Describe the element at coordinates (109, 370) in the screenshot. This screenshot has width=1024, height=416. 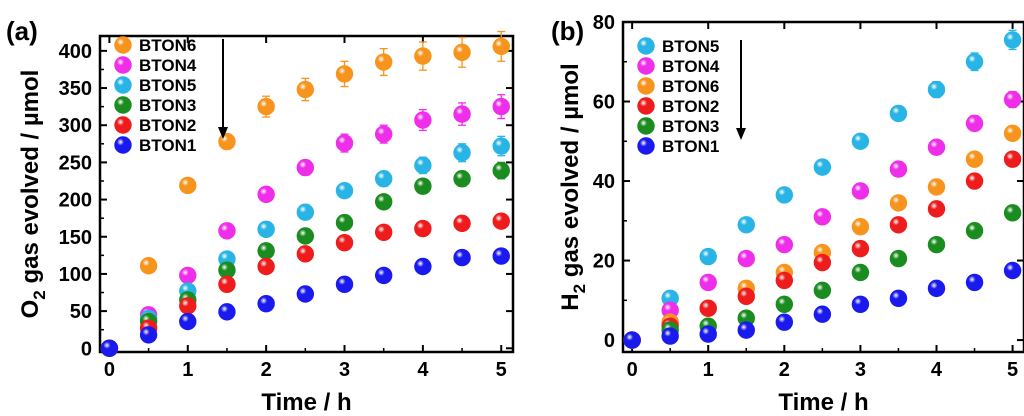
I see `x-tick-label: 0` at that location.